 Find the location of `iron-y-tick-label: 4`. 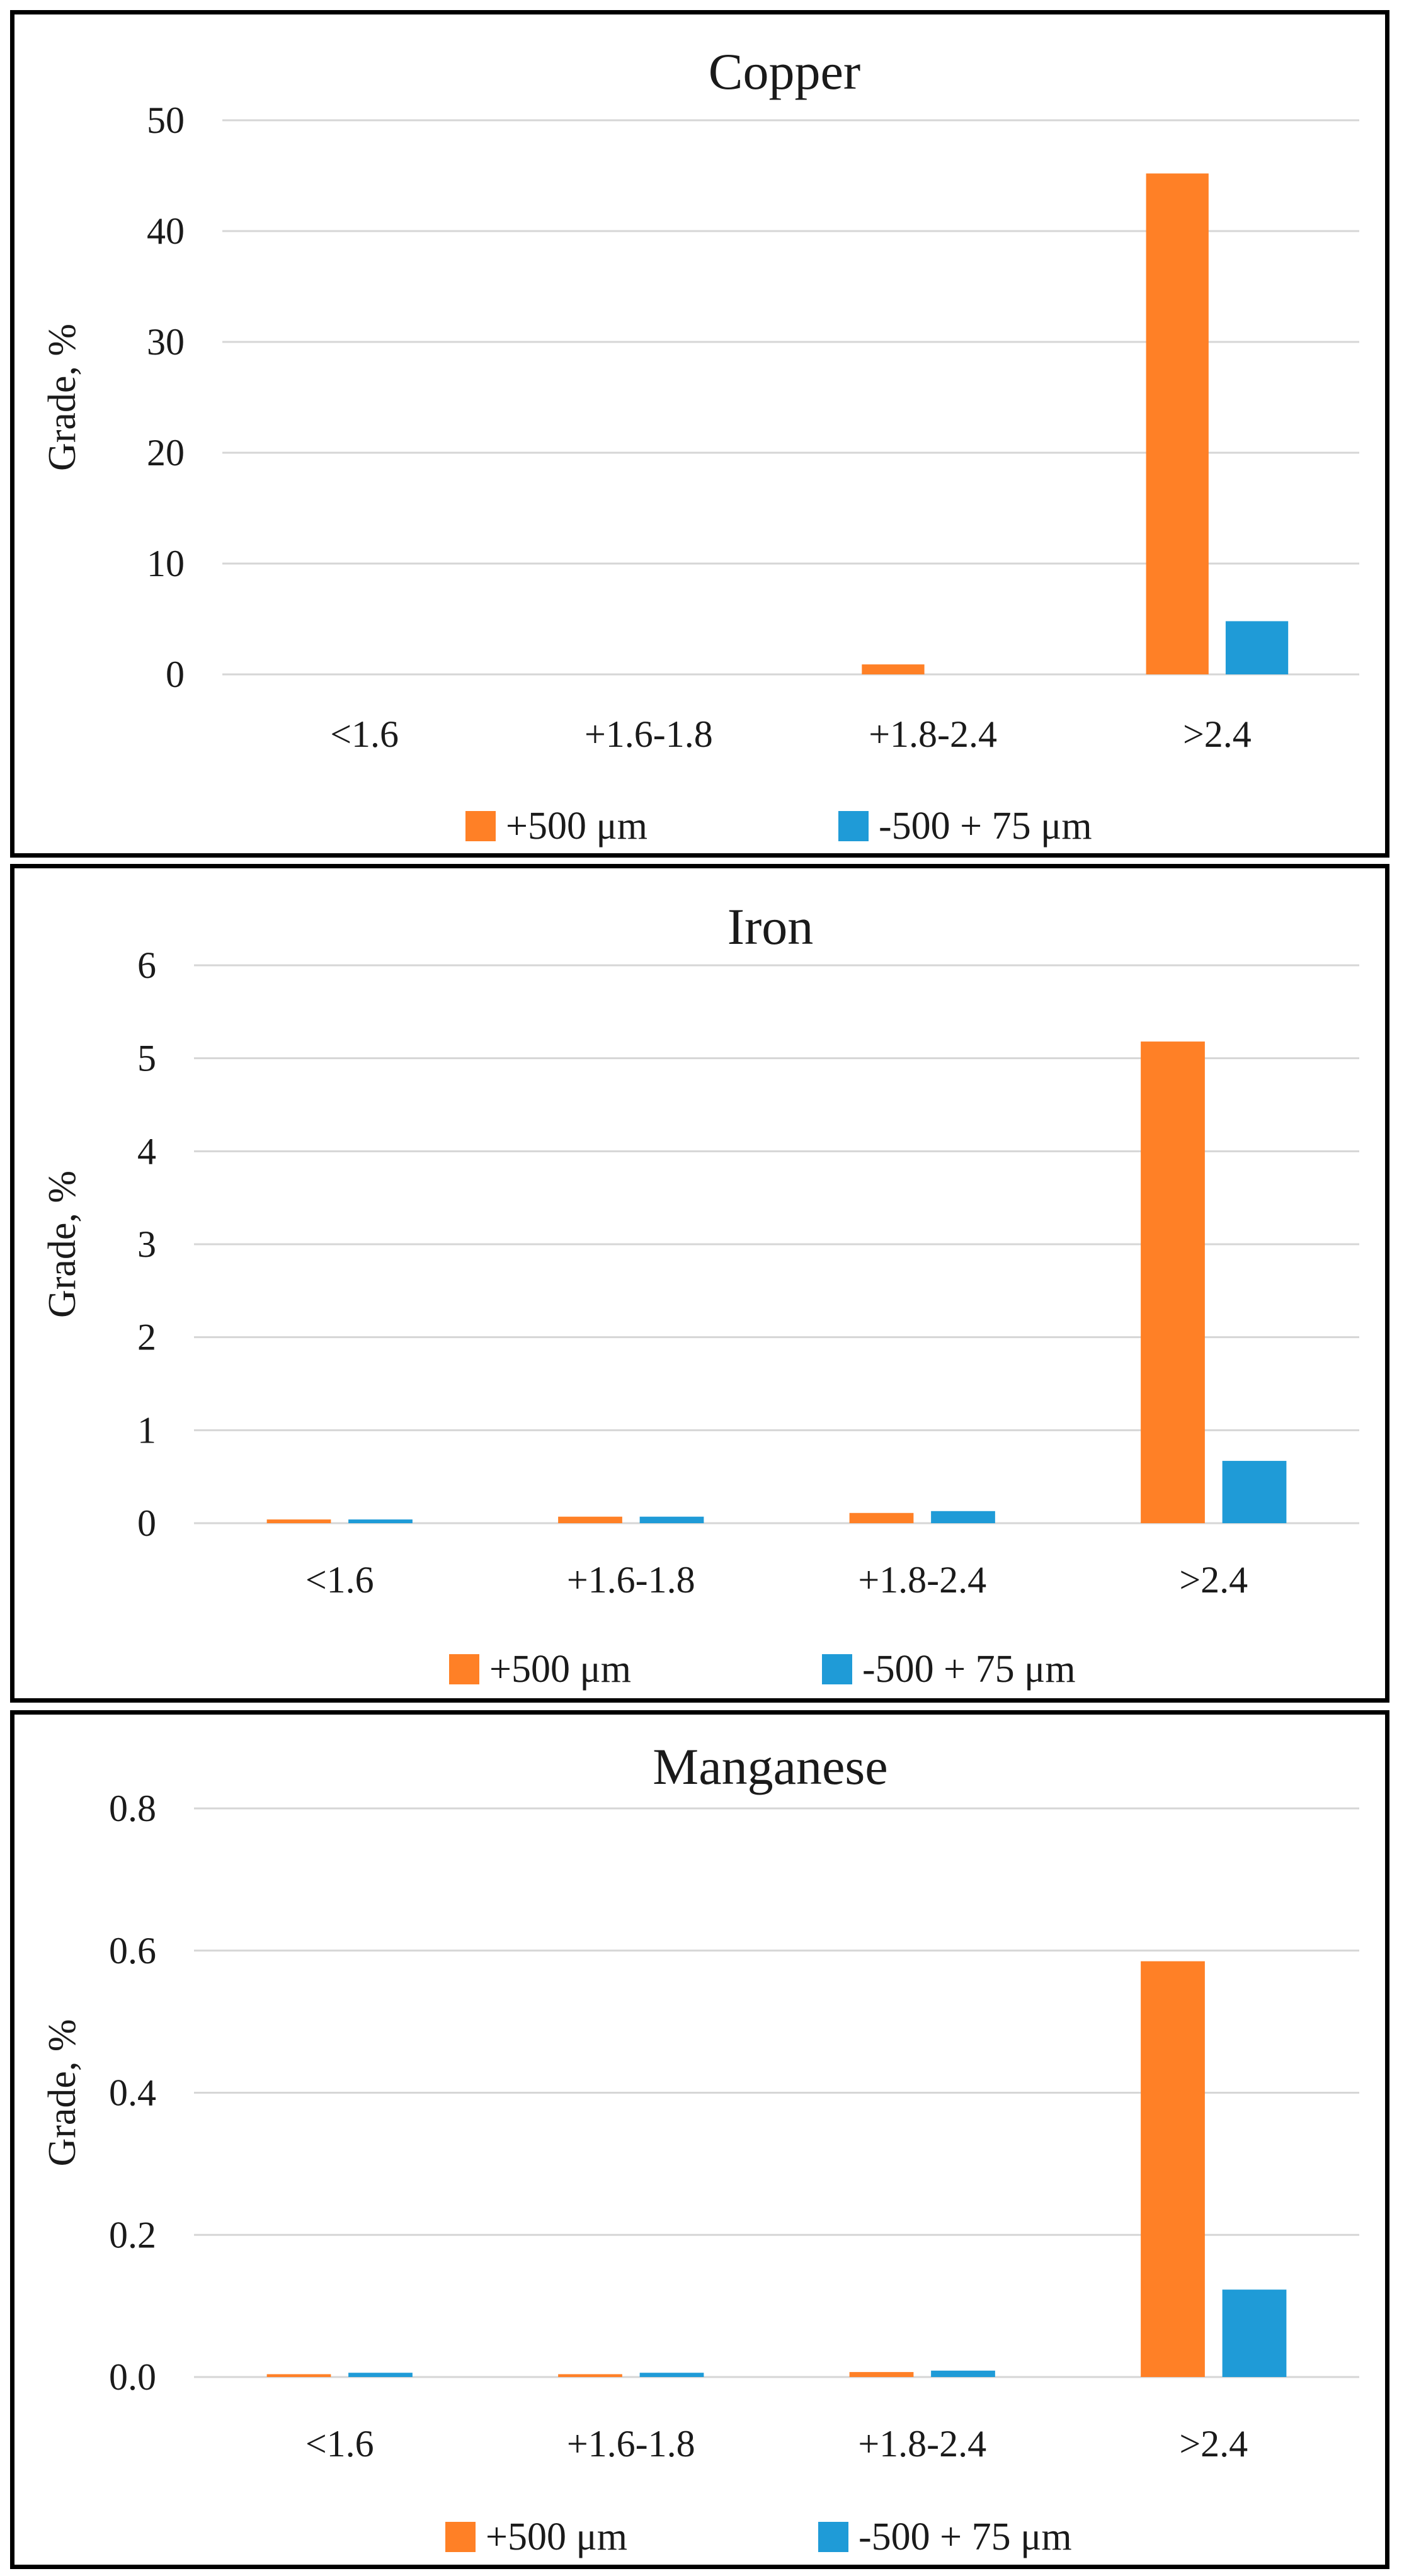

iron-y-tick-label: 4 is located at coordinates (146, 1151).